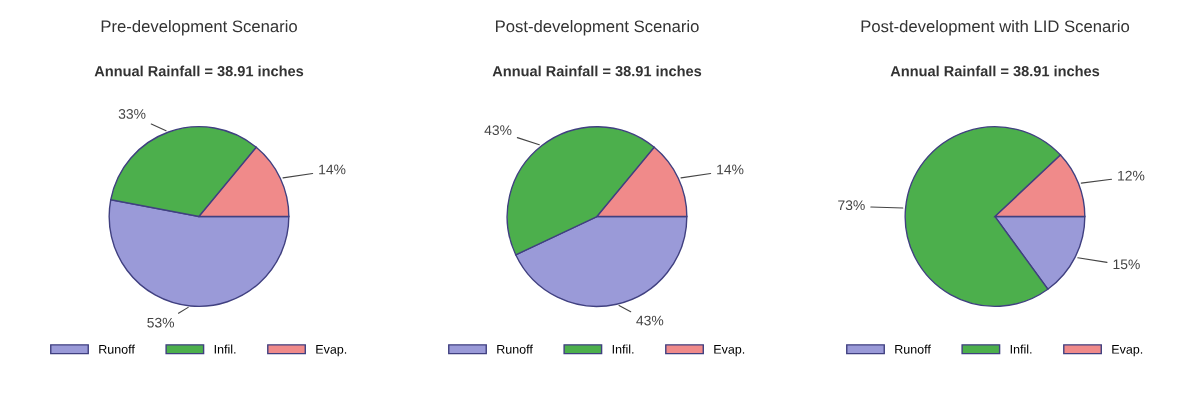 This screenshot has width=1194, height=401. What do you see at coordinates (199, 28) in the screenshot?
I see `chart-title: Pre-development Scenario` at bounding box center [199, 28].